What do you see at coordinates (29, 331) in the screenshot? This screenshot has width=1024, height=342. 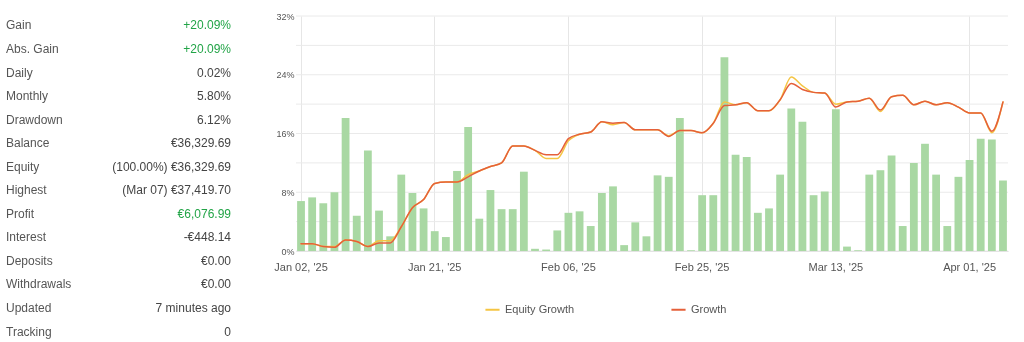 I see `category-label: Tracking` at bounding box center [29, 331].